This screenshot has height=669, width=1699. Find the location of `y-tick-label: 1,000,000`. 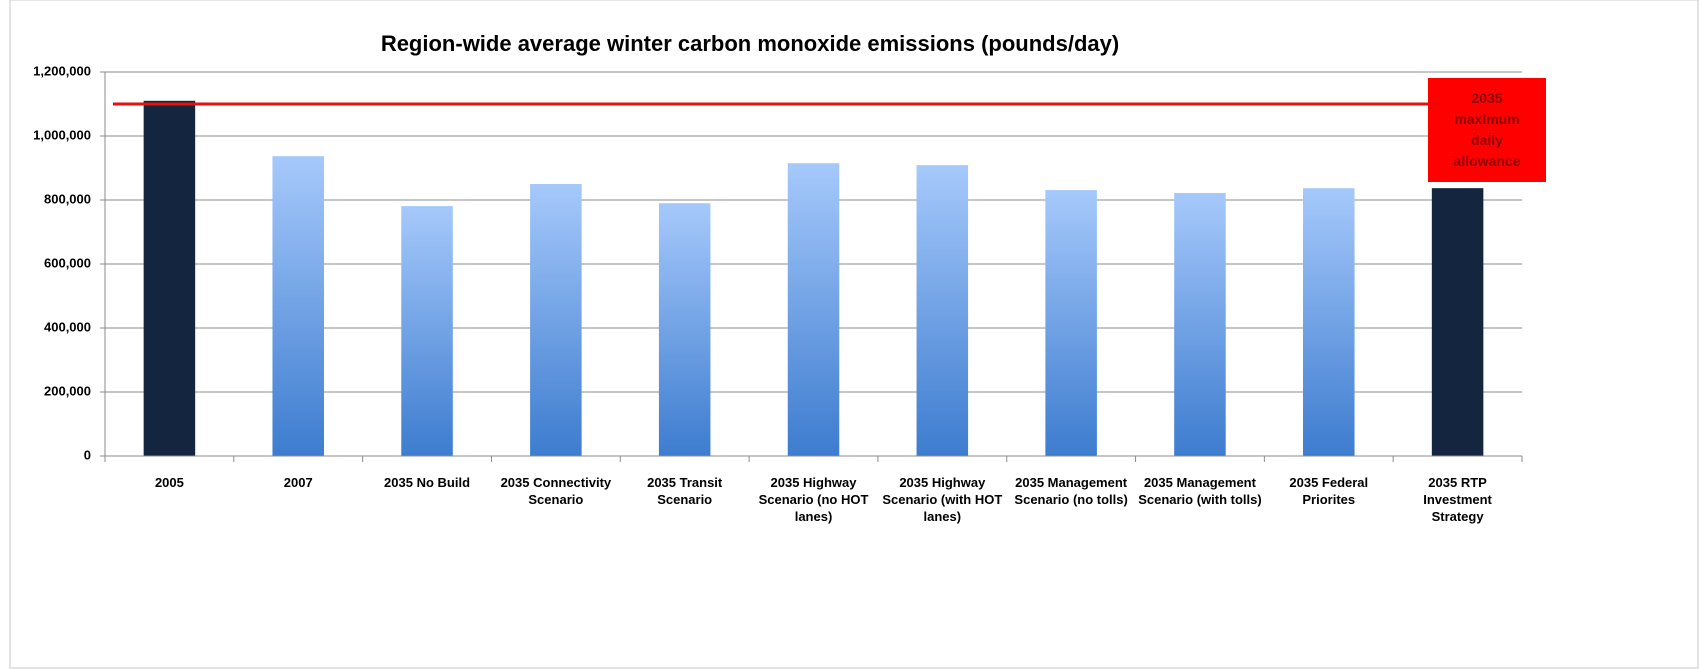

y-tick-label: 1,000,000 is located at coordinates (62, 134).